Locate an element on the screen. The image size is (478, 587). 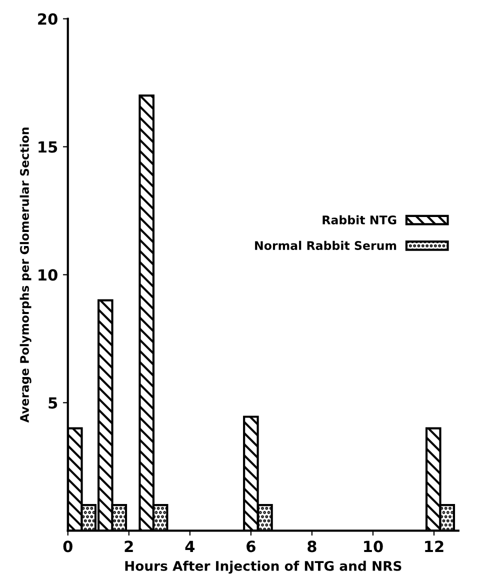
legend-label: Normal Rabbit Serum is located at coordinates (325, 245).